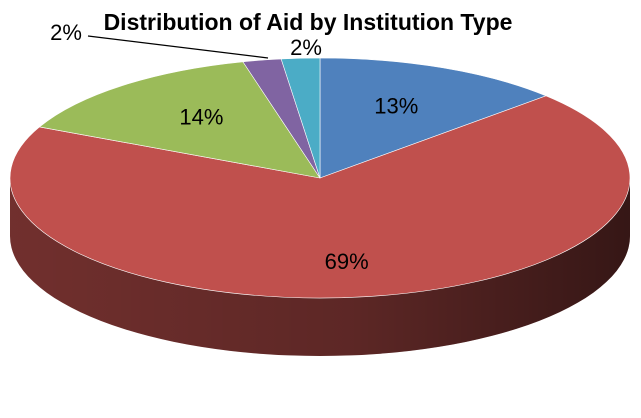 The width and height of the screenshot is (641, 418). Describe the element at coordinates (66, 32) in the screenshot. I see `slice-label-3: 2%` at that location.